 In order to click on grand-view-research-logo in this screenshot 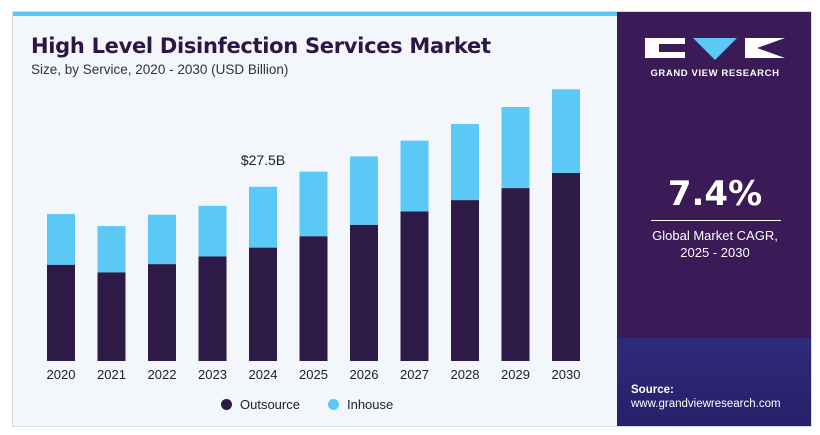, I will do `click(715, 49)`.